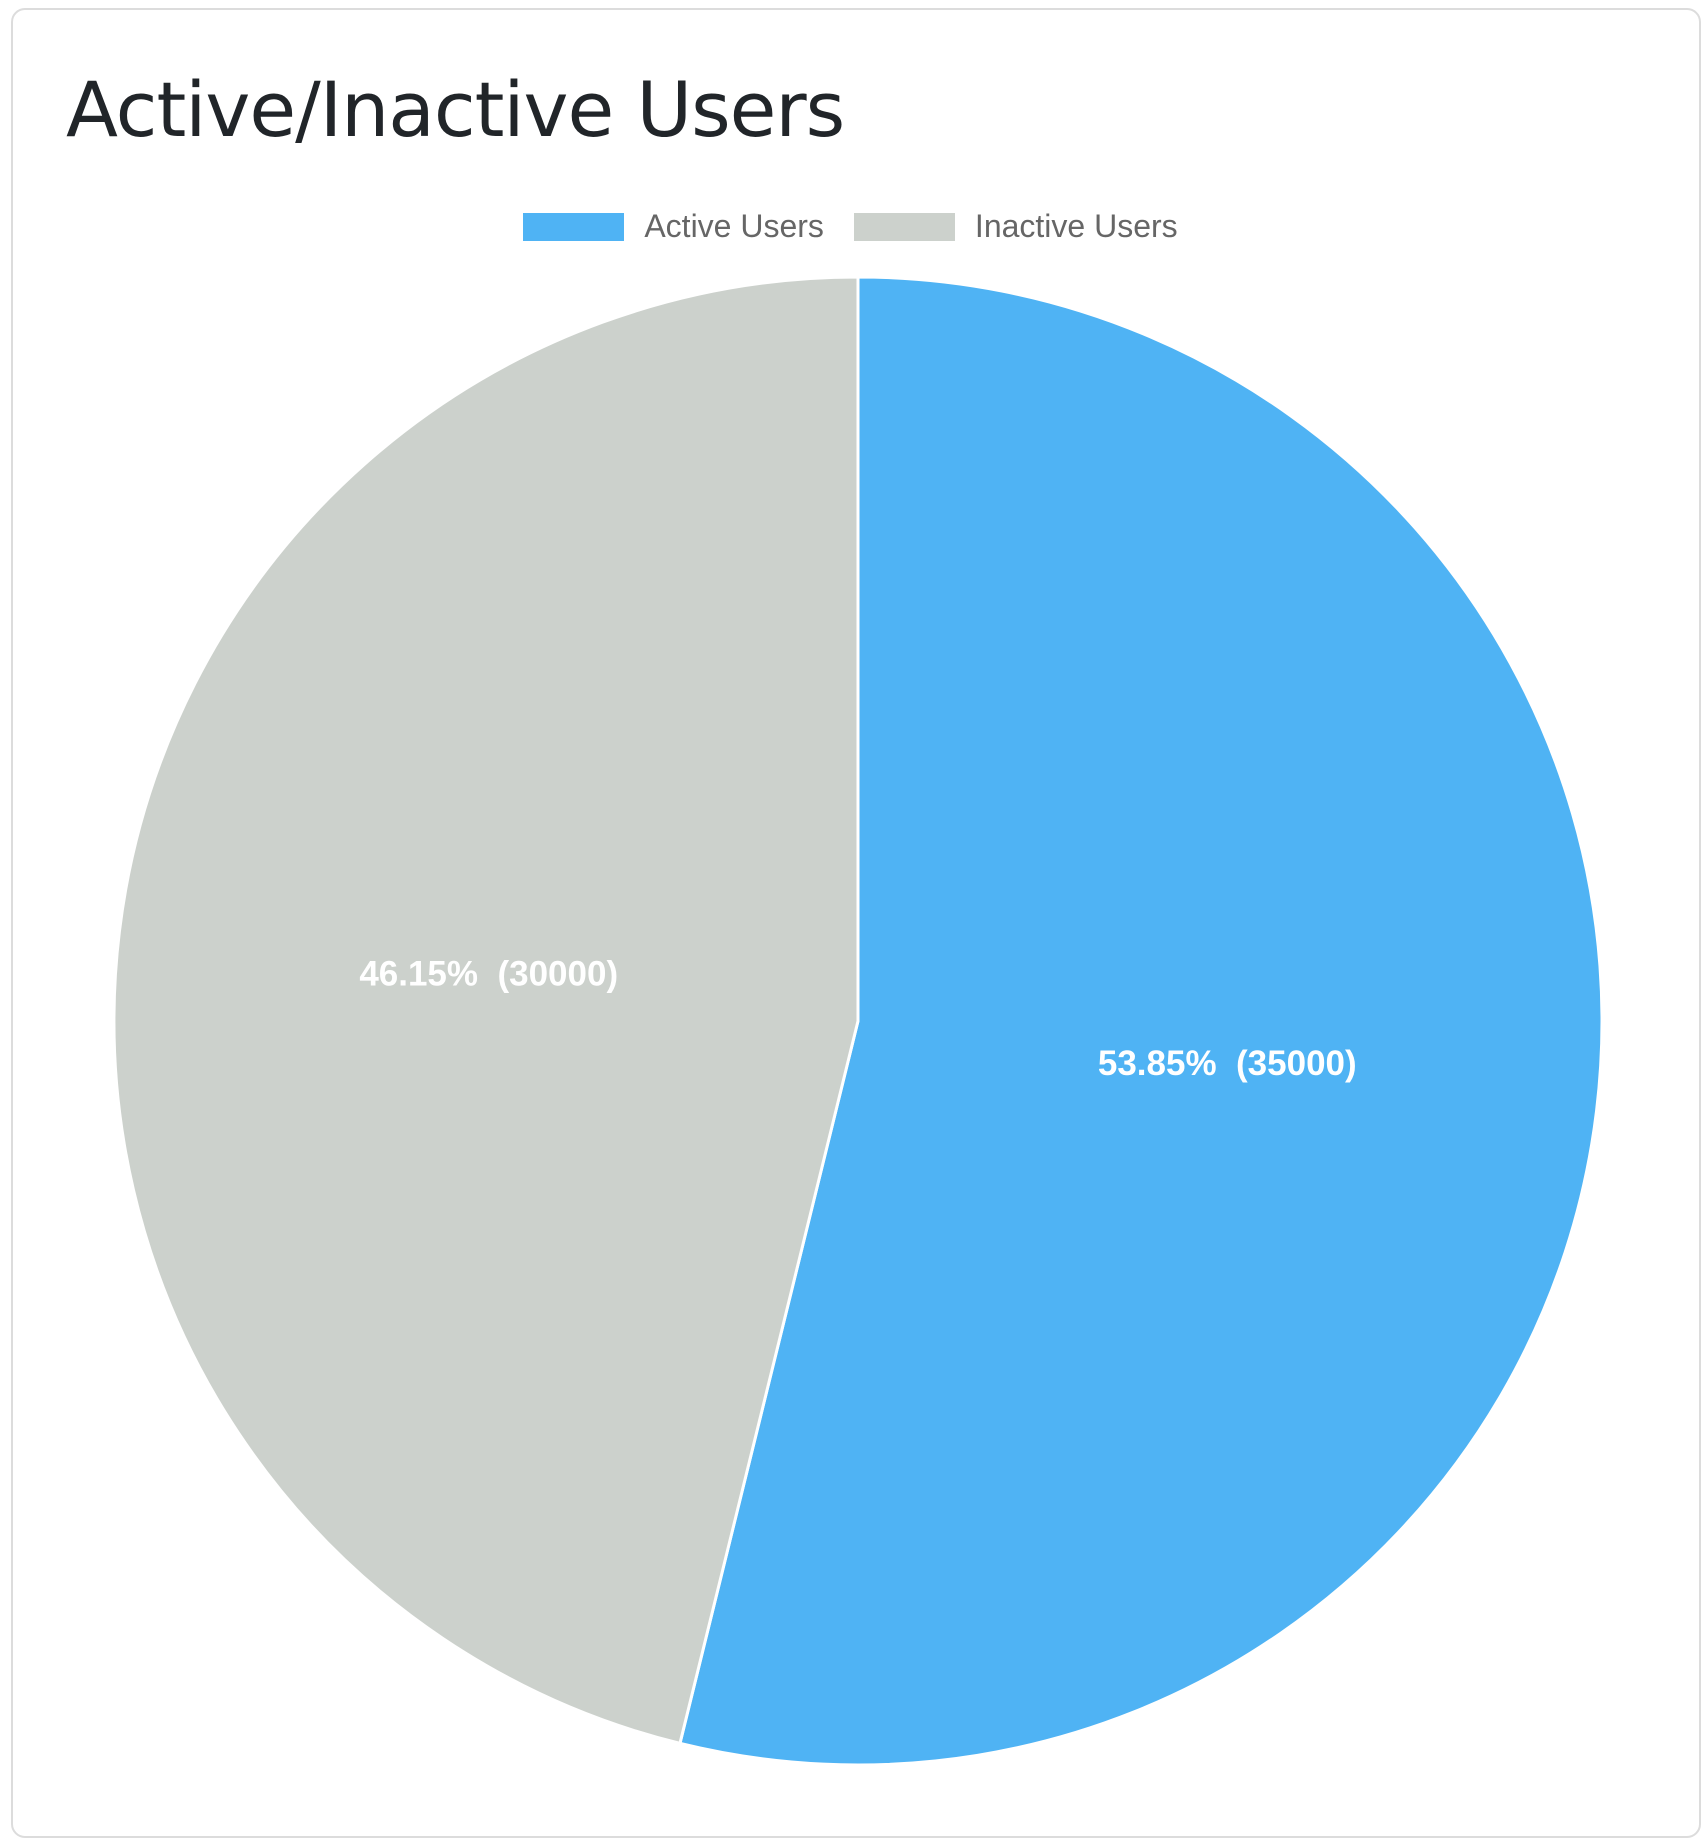  What do you see at coordinates (904, 226) in the screenshot?
I see `legend-swatch-inactive-users` at bounding box center [904, 226].